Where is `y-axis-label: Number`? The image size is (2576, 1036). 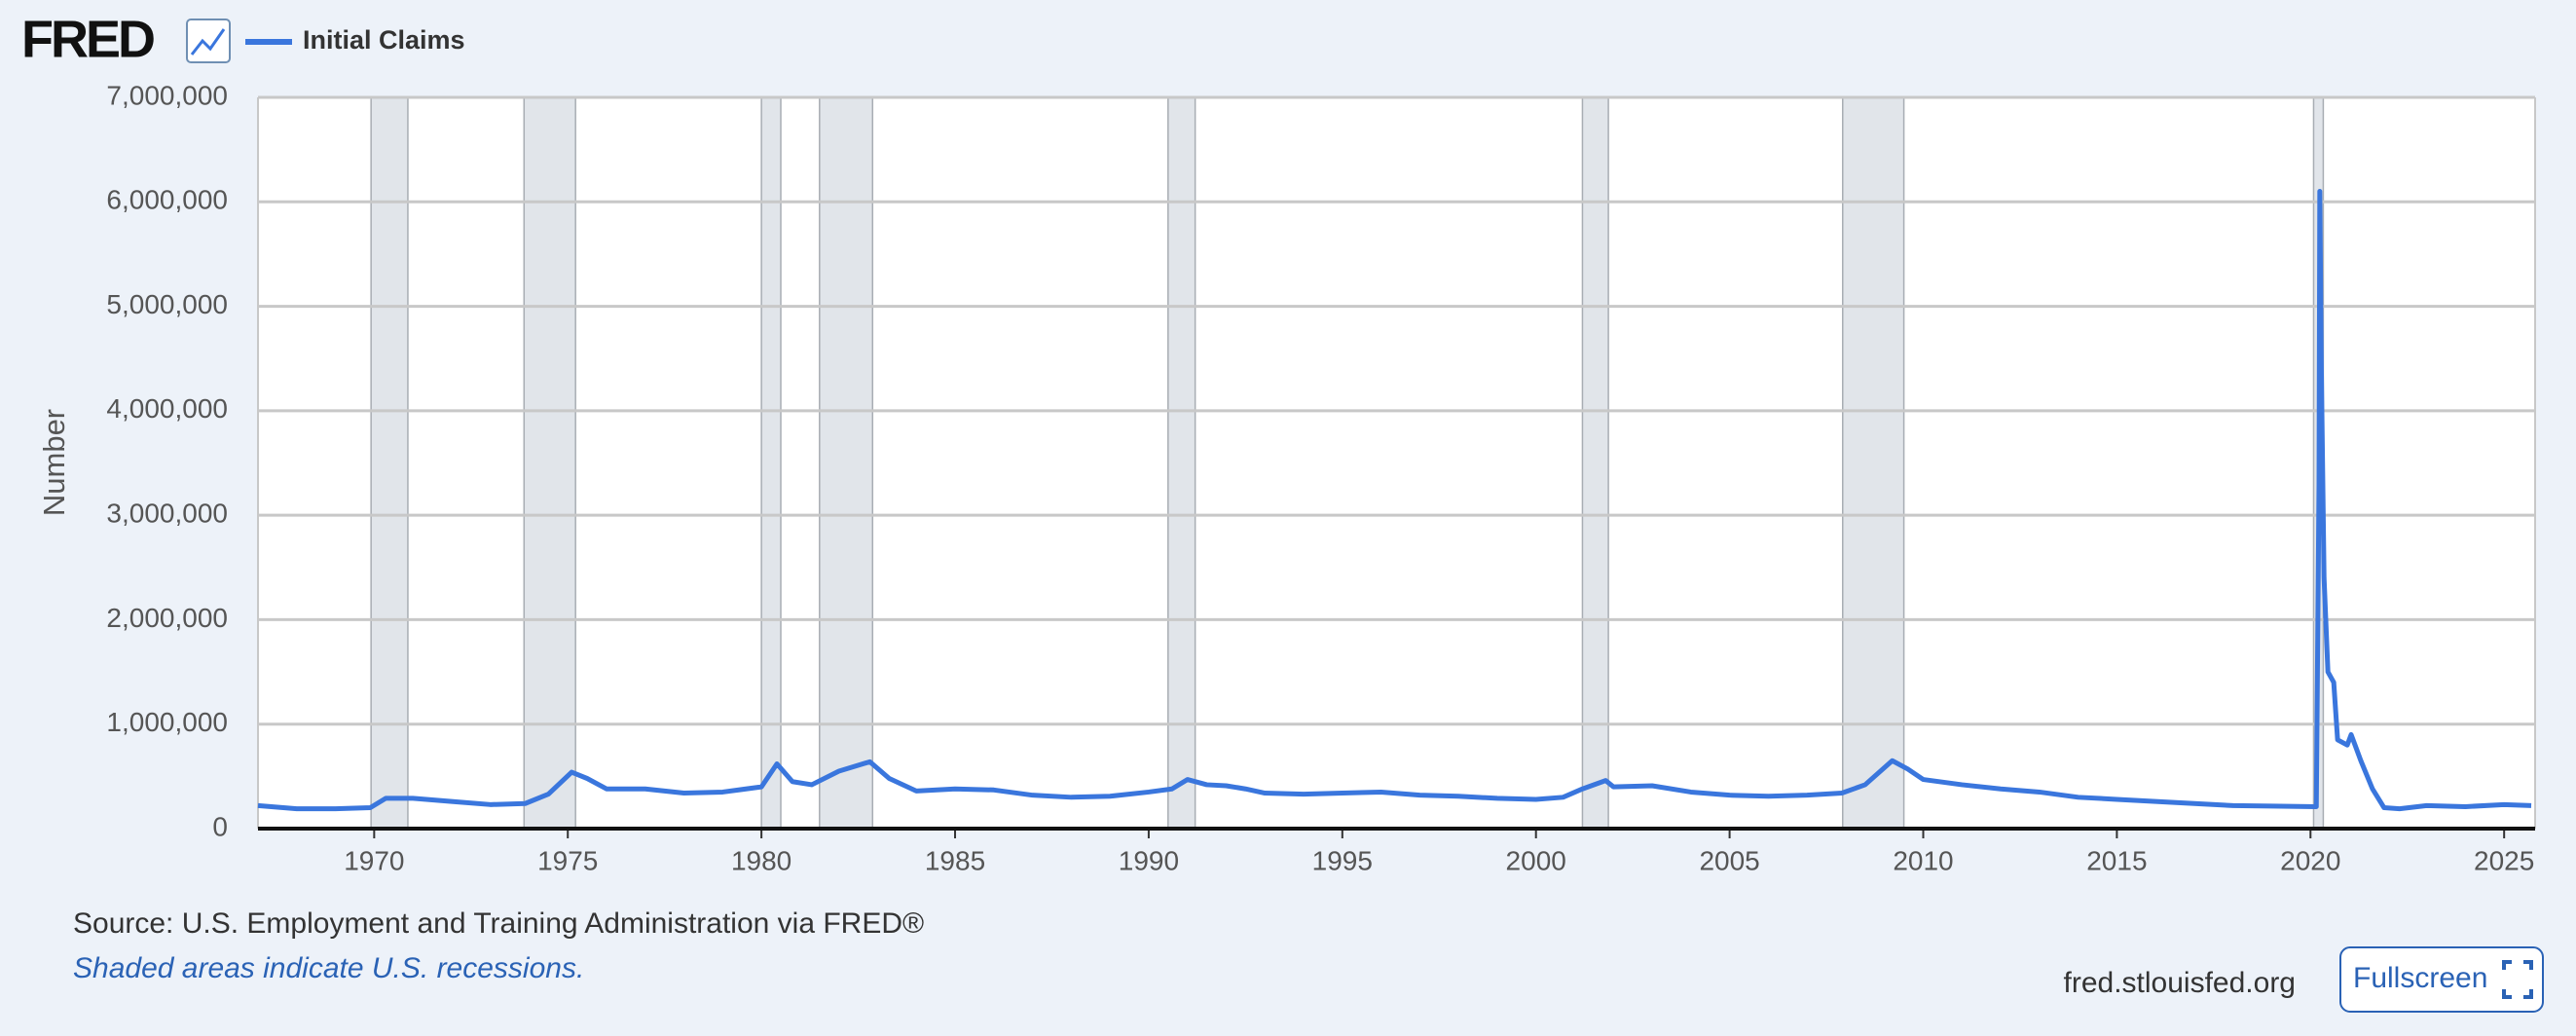
y-axis-label: Number is located at coordinates (54, 462).